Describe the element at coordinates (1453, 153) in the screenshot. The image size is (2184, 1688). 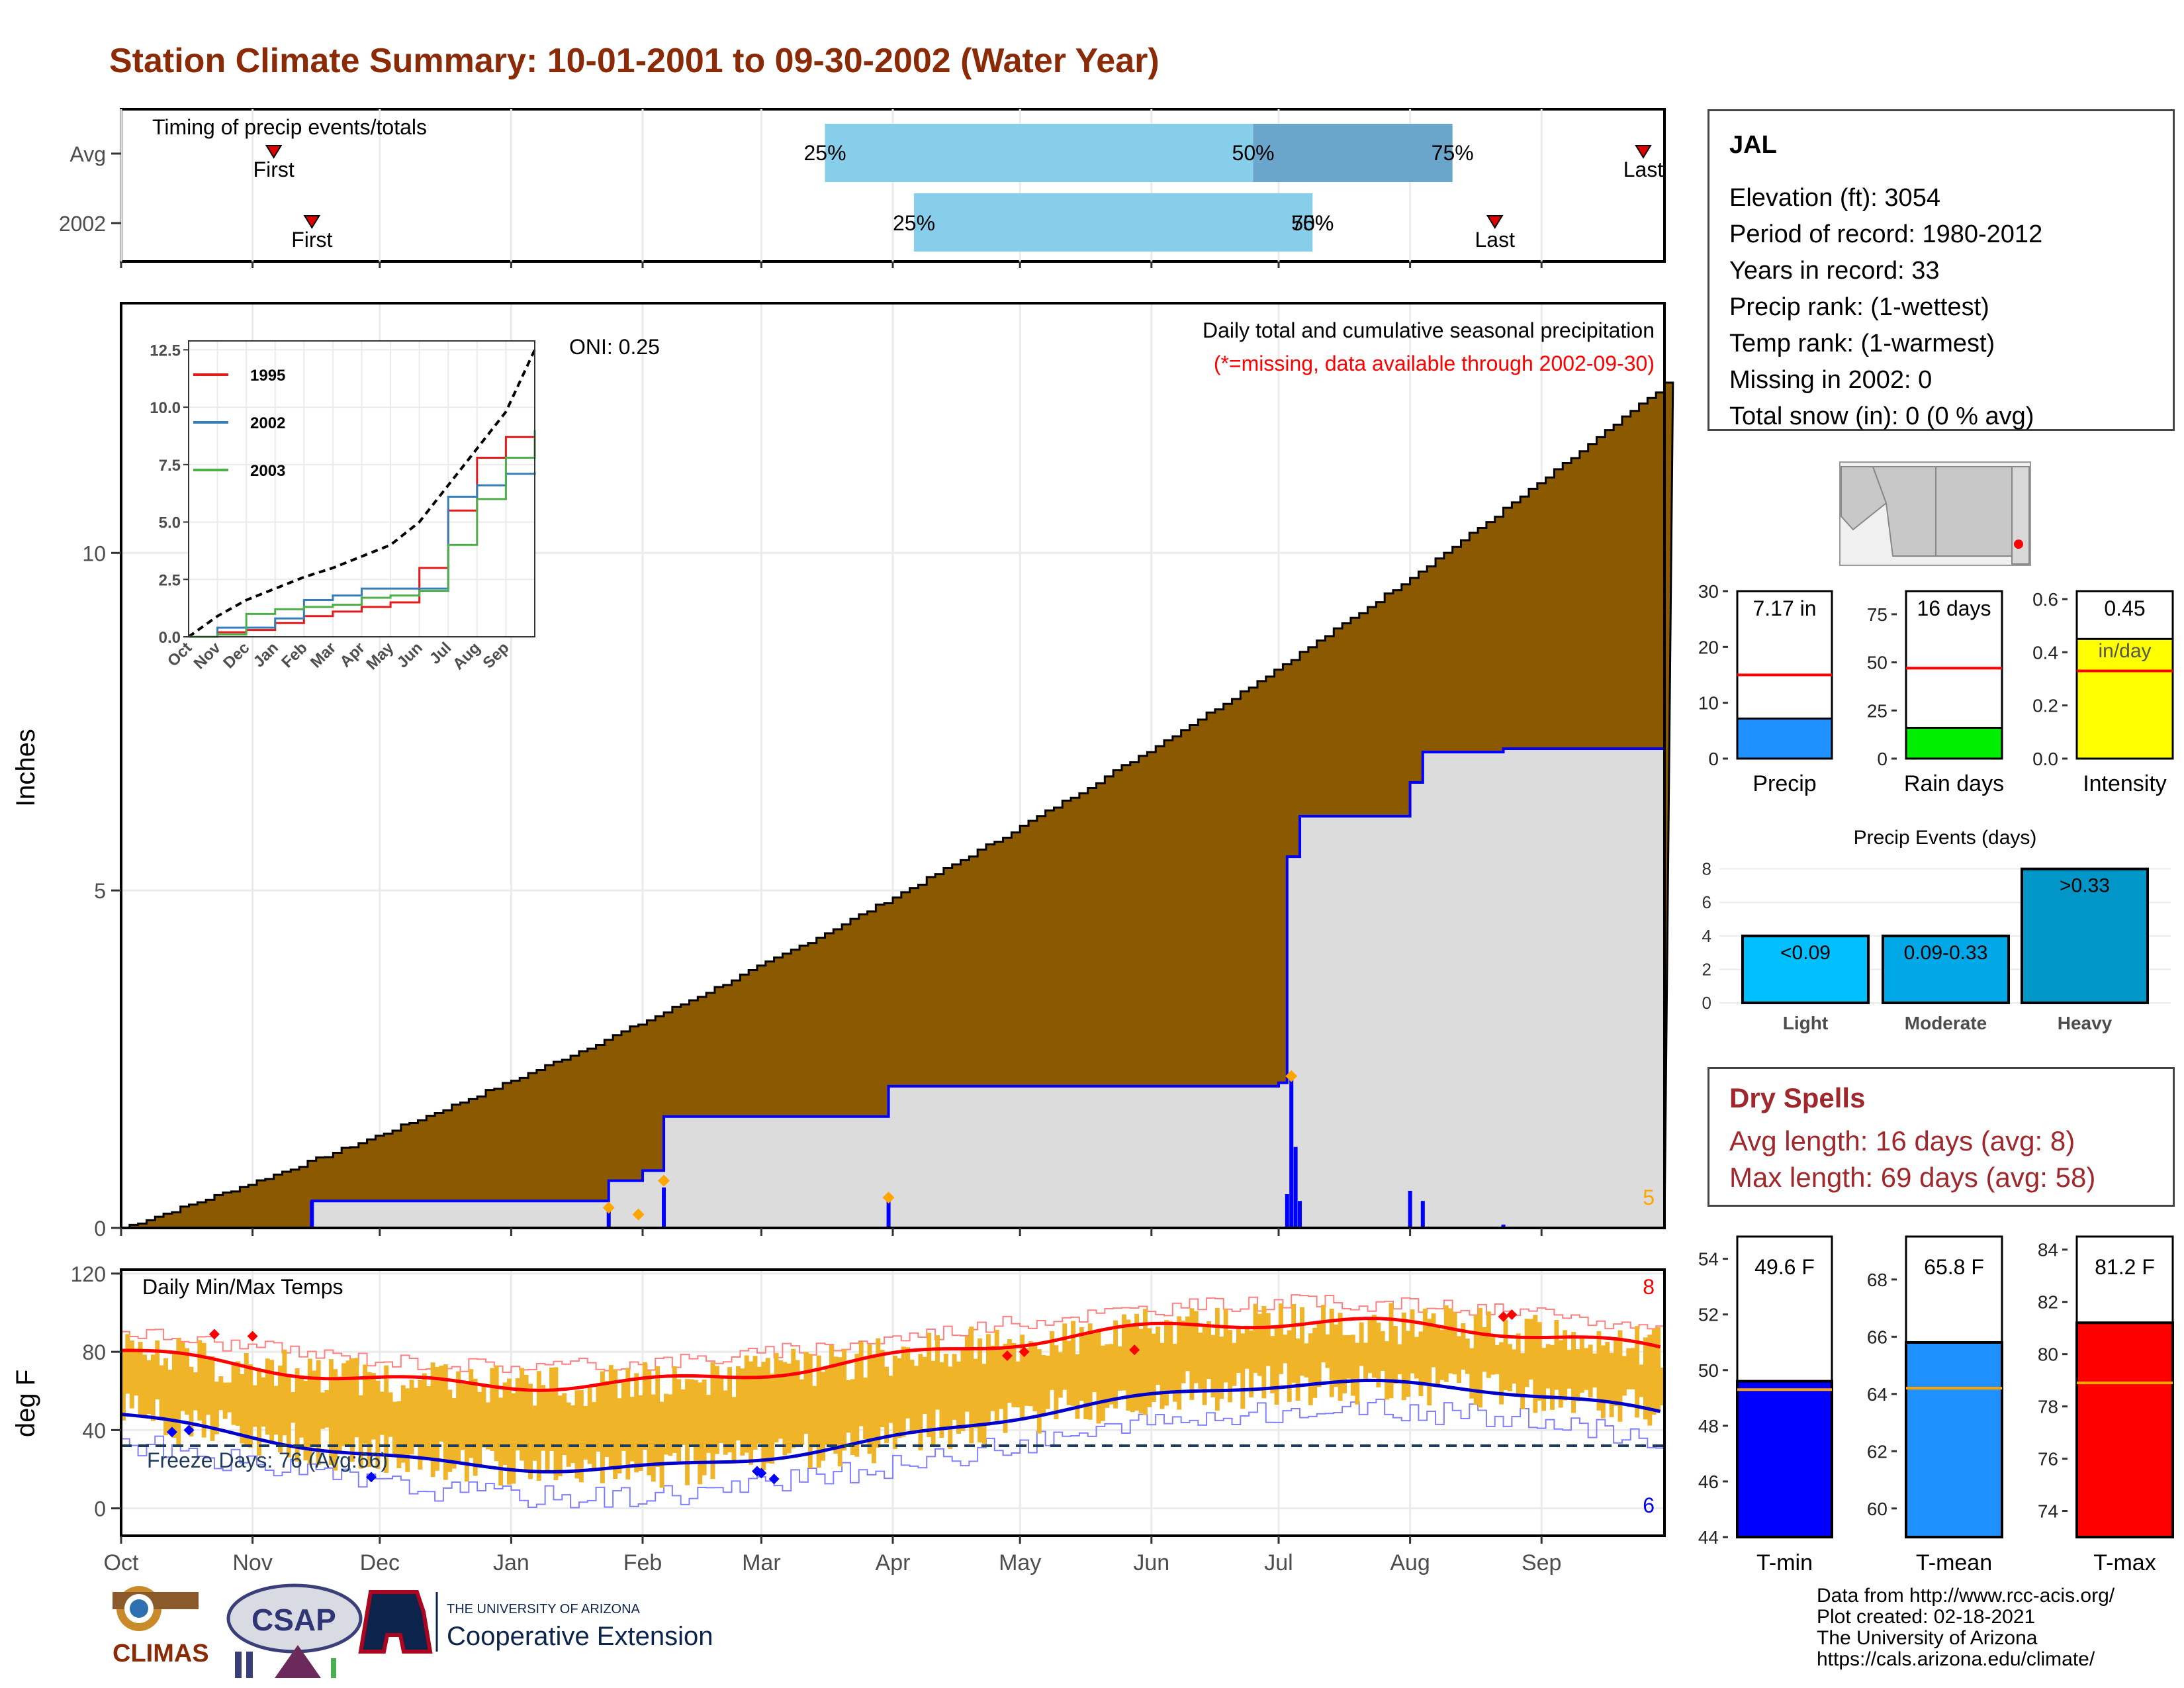
I see `avg-p75-label: 75%` at that location.